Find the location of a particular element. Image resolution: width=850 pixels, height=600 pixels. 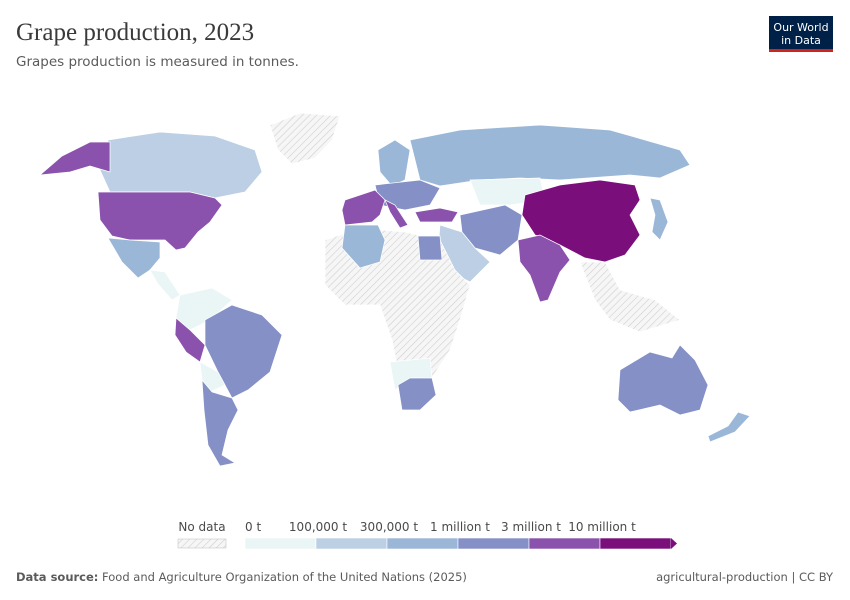

legend-label: 300,000 t is located at coordinates (389, 527).